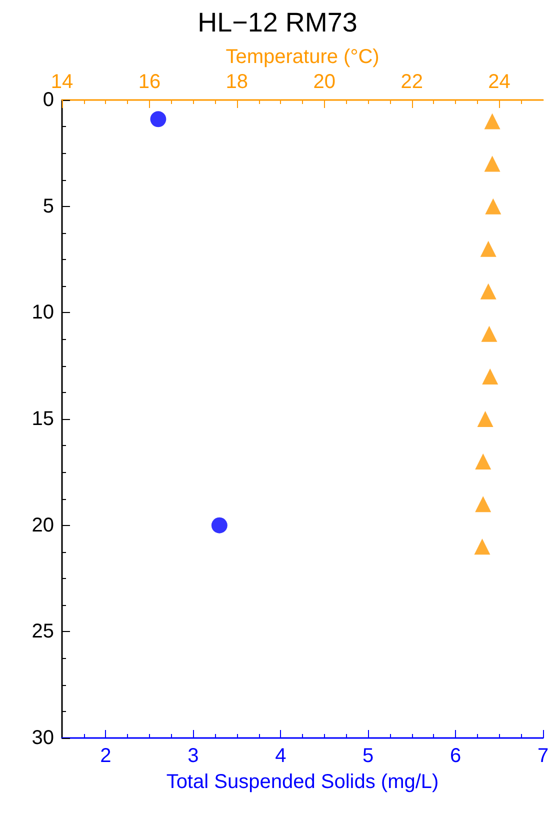  What do you see at coordinates (368, 756) in the screenshot?
I see `x-tick-label: 5` at bounding box center [368, 756].